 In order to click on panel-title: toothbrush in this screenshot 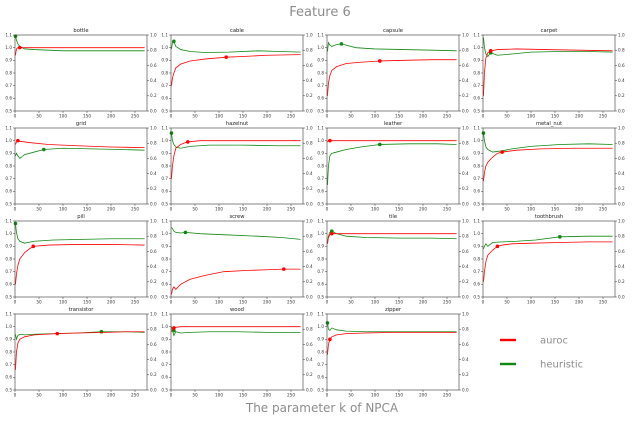, I will do `click(549, 217)`.